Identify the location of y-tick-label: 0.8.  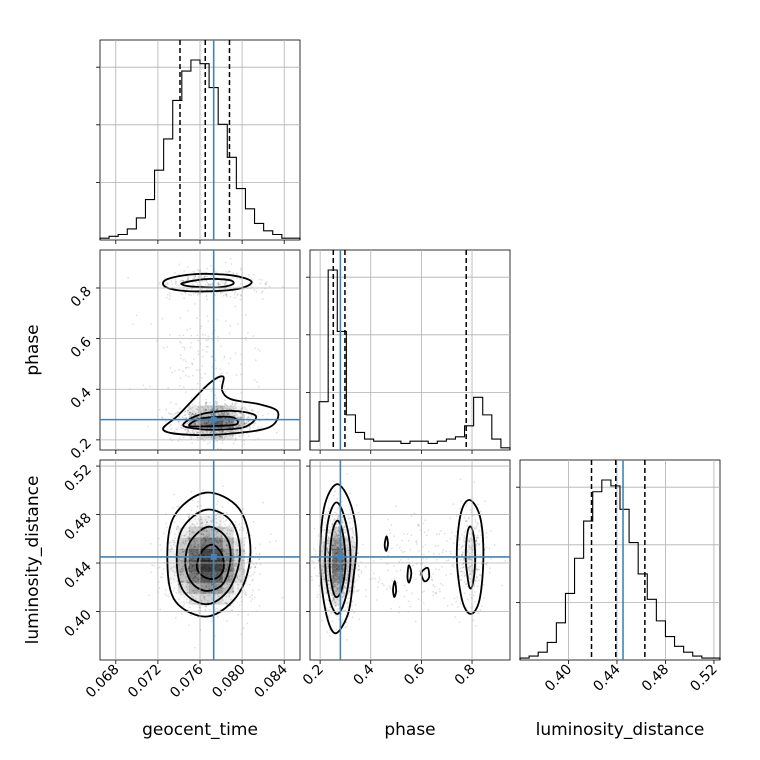
(81, 296).